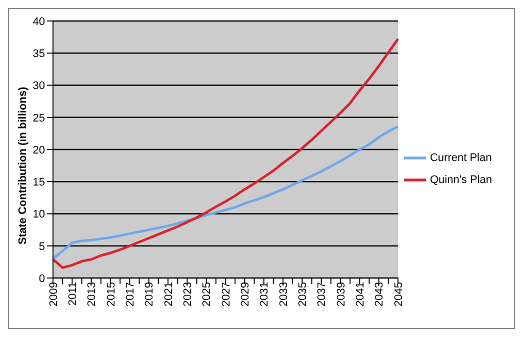 The image size is (523, 337). I want to click on x-tick-label: 2041, so click(360, 294).